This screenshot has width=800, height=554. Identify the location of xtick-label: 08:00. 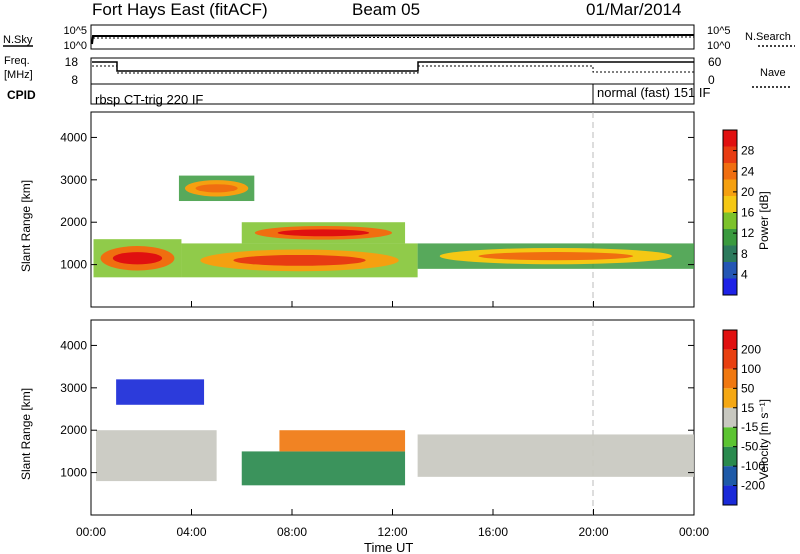
(292, 532).